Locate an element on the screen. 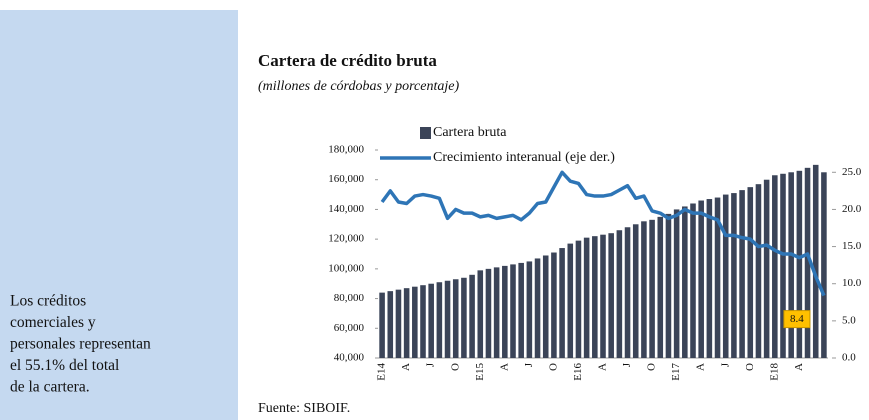 Image resolution: width=869 pixels, height=420 pixels. sidebar-line: personales representan is located at coordinates (80, 344).